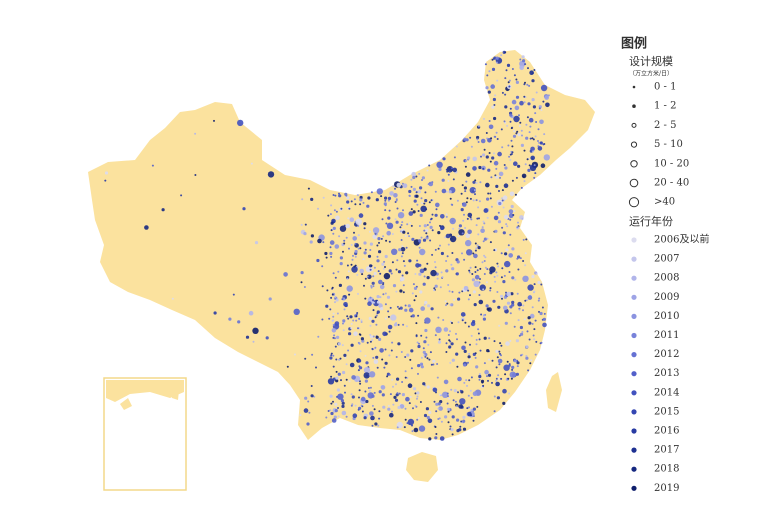 The height and width of the screenshot is (518, 774). What do you see at coordinates (422, 467) in the screenshot?
I see `hainan-island` at bounding box center [422, 467].